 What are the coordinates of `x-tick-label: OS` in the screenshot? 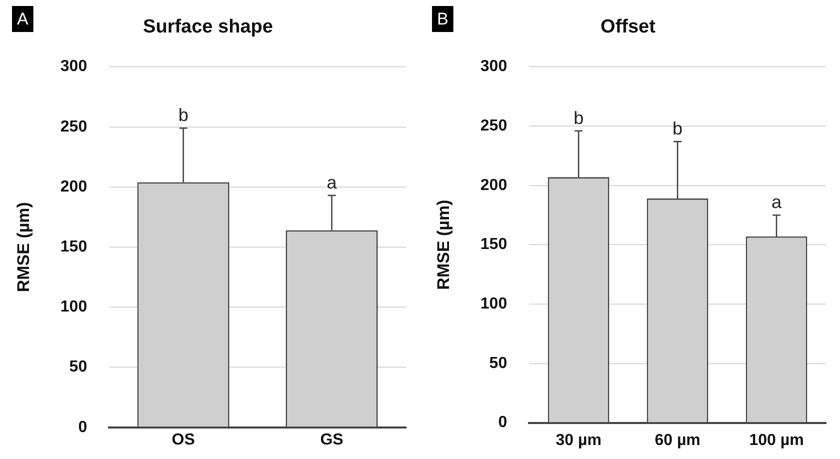 It's located at (184, 439).